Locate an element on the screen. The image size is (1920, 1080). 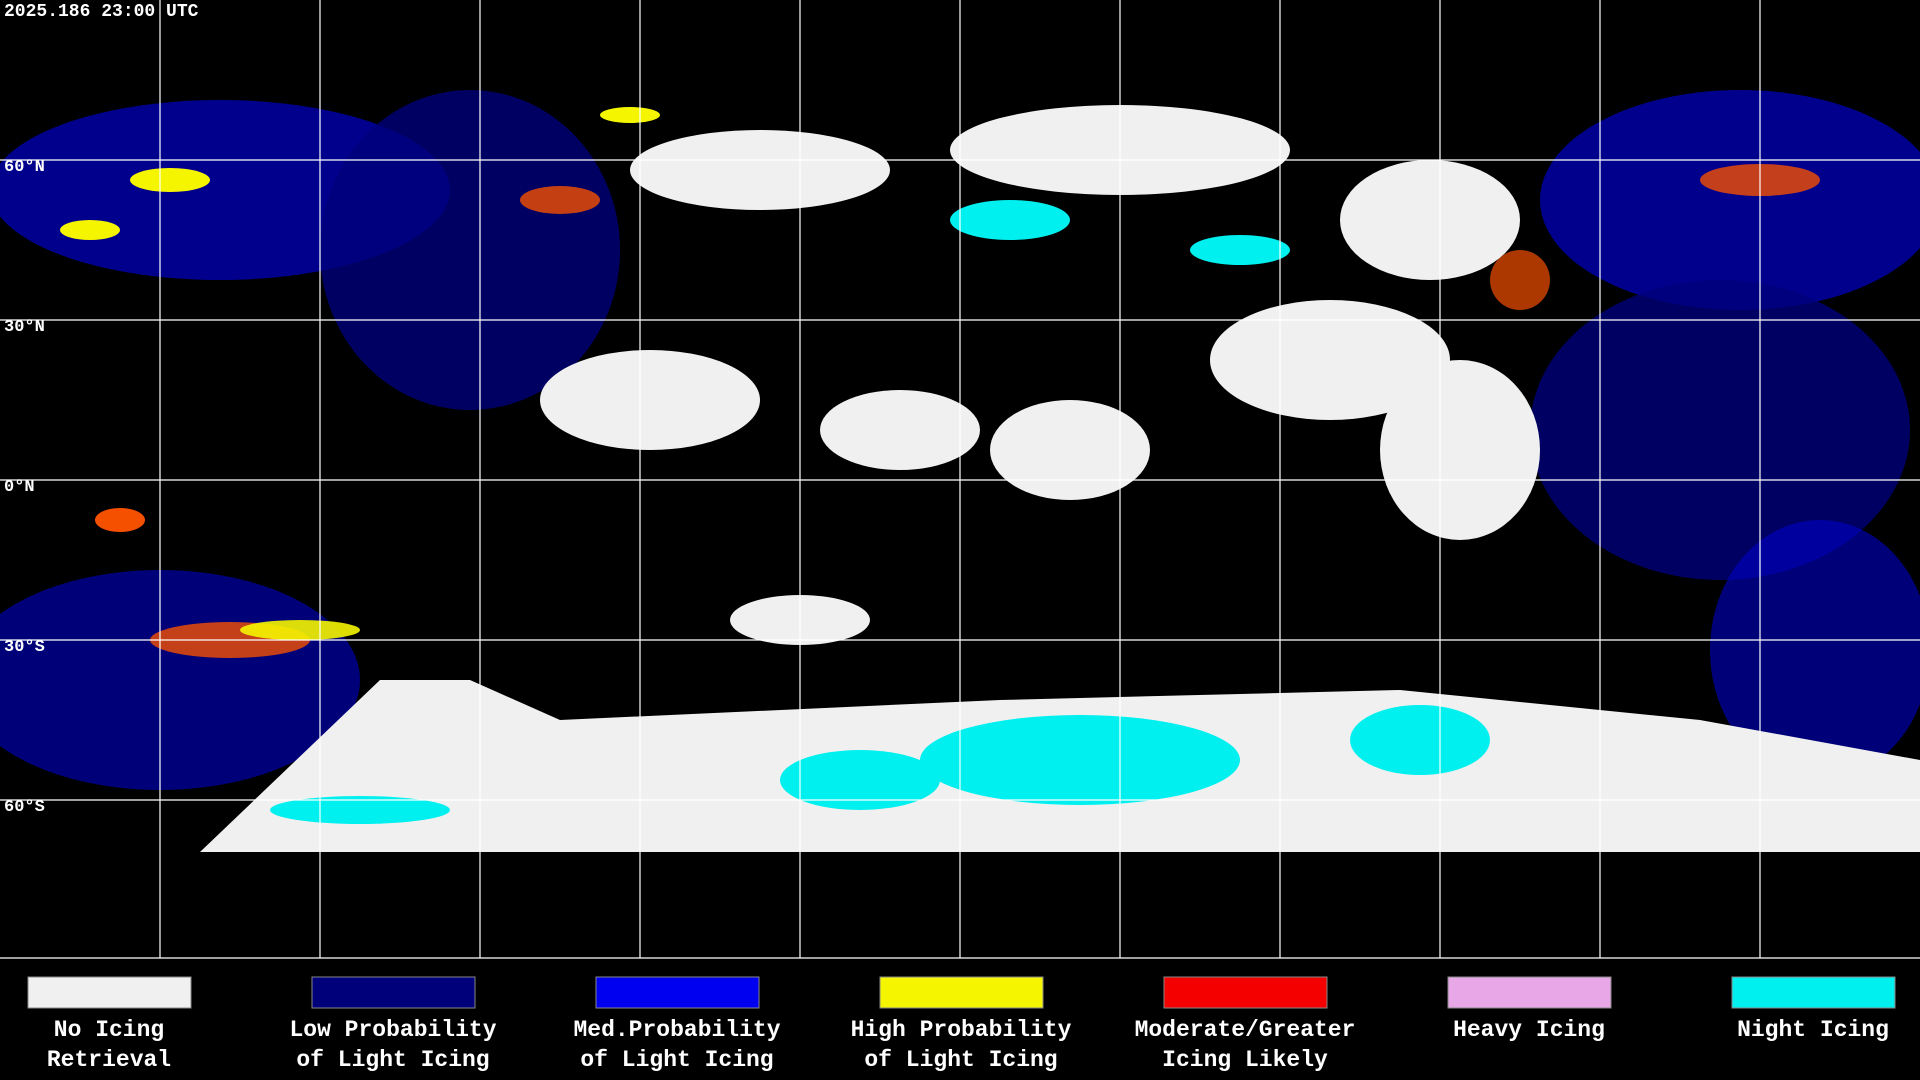
legend-label: Heavy Icing is located at coordinates (1529, 1030).